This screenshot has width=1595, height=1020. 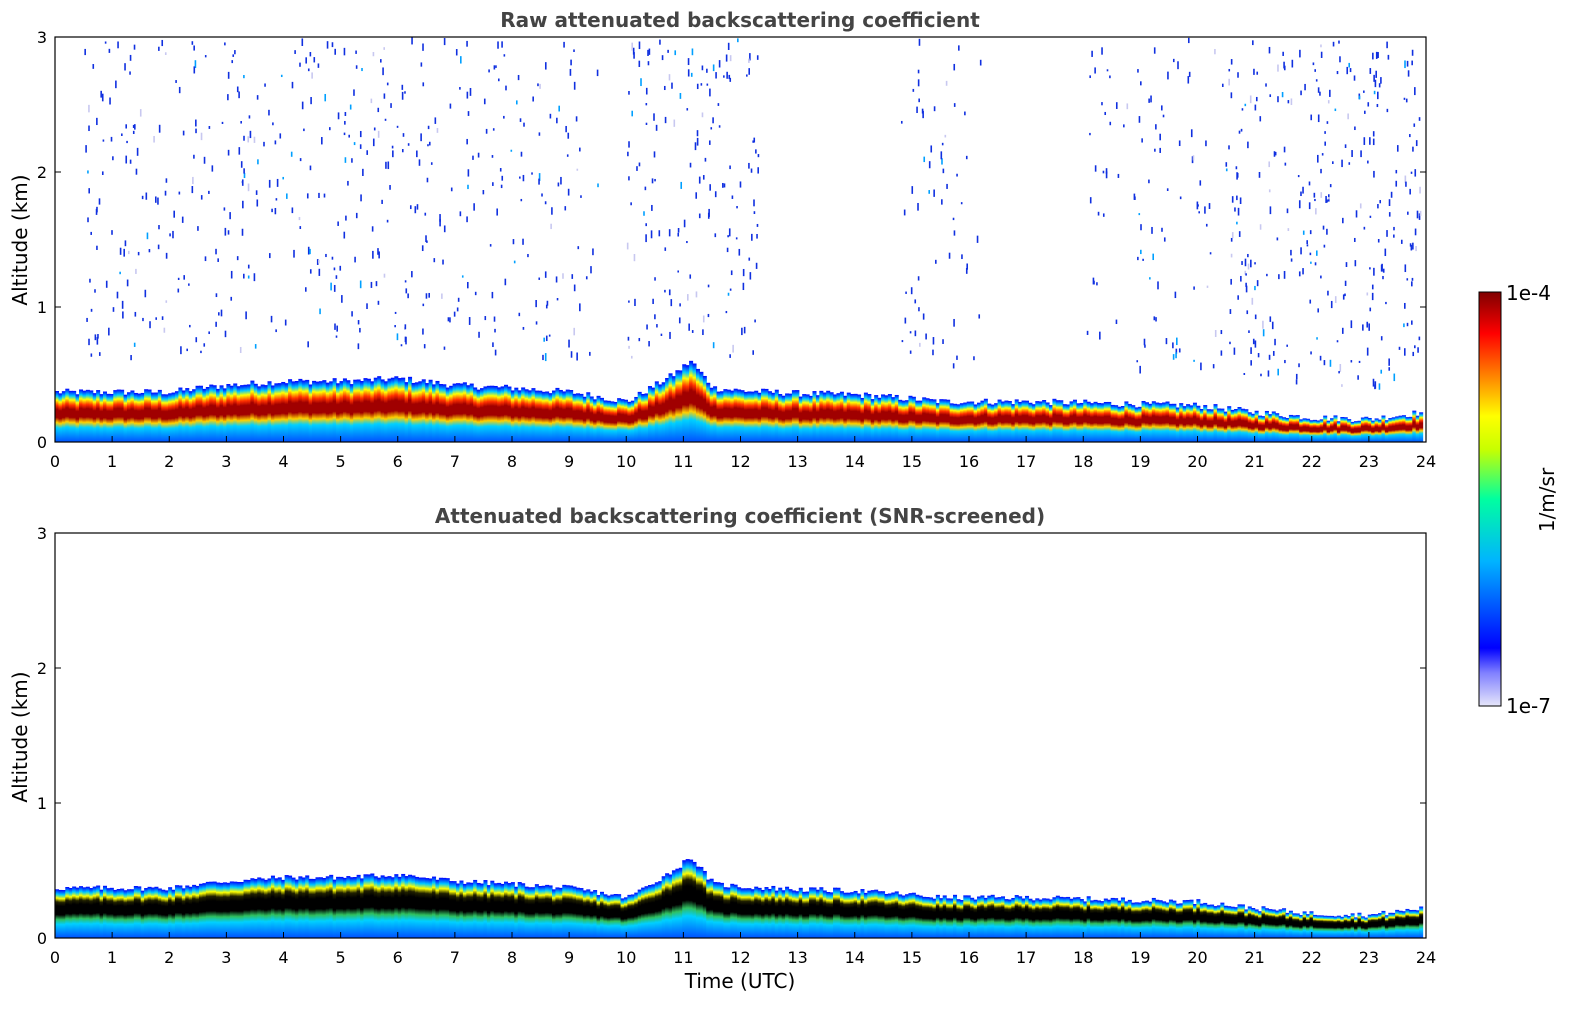 I want to click on y-tick-label: 3, so click(x=42, y=533).